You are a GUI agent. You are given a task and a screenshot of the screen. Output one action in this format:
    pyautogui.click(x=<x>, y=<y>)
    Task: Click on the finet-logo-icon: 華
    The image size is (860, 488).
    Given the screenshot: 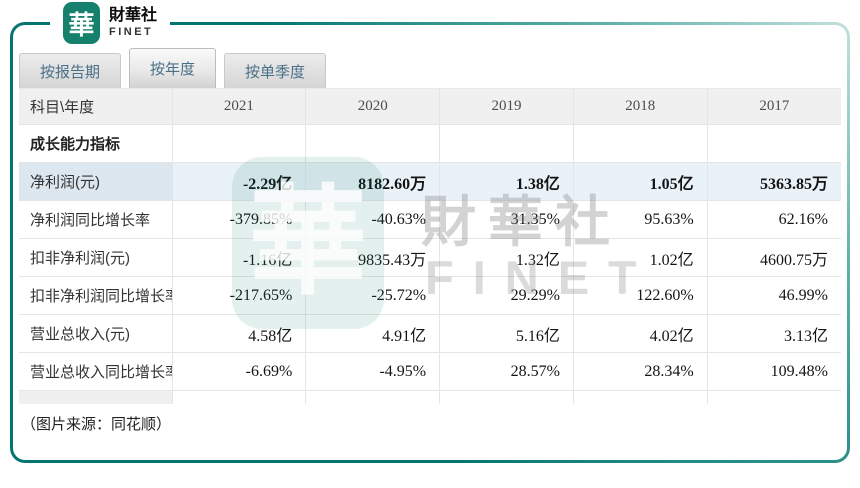 What is the action you would take?
    pyautogui.click(x=81, y=23)
    